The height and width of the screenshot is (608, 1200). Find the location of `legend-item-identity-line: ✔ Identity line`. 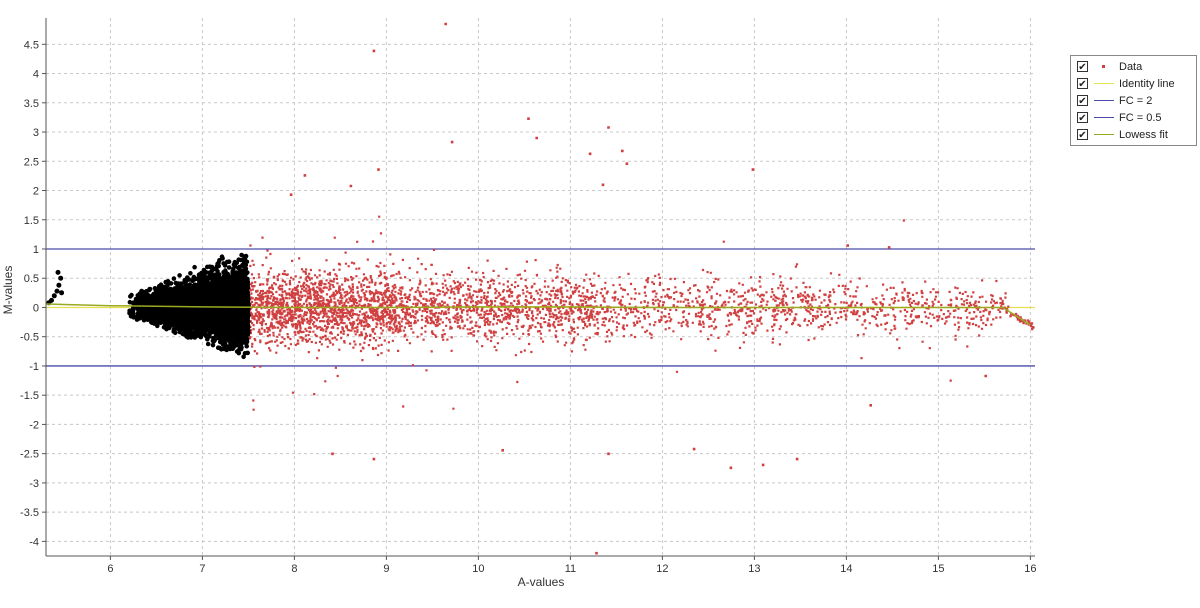

legend-item-identity-line: ✔ Identity line is located at coordinates (1133, 83).